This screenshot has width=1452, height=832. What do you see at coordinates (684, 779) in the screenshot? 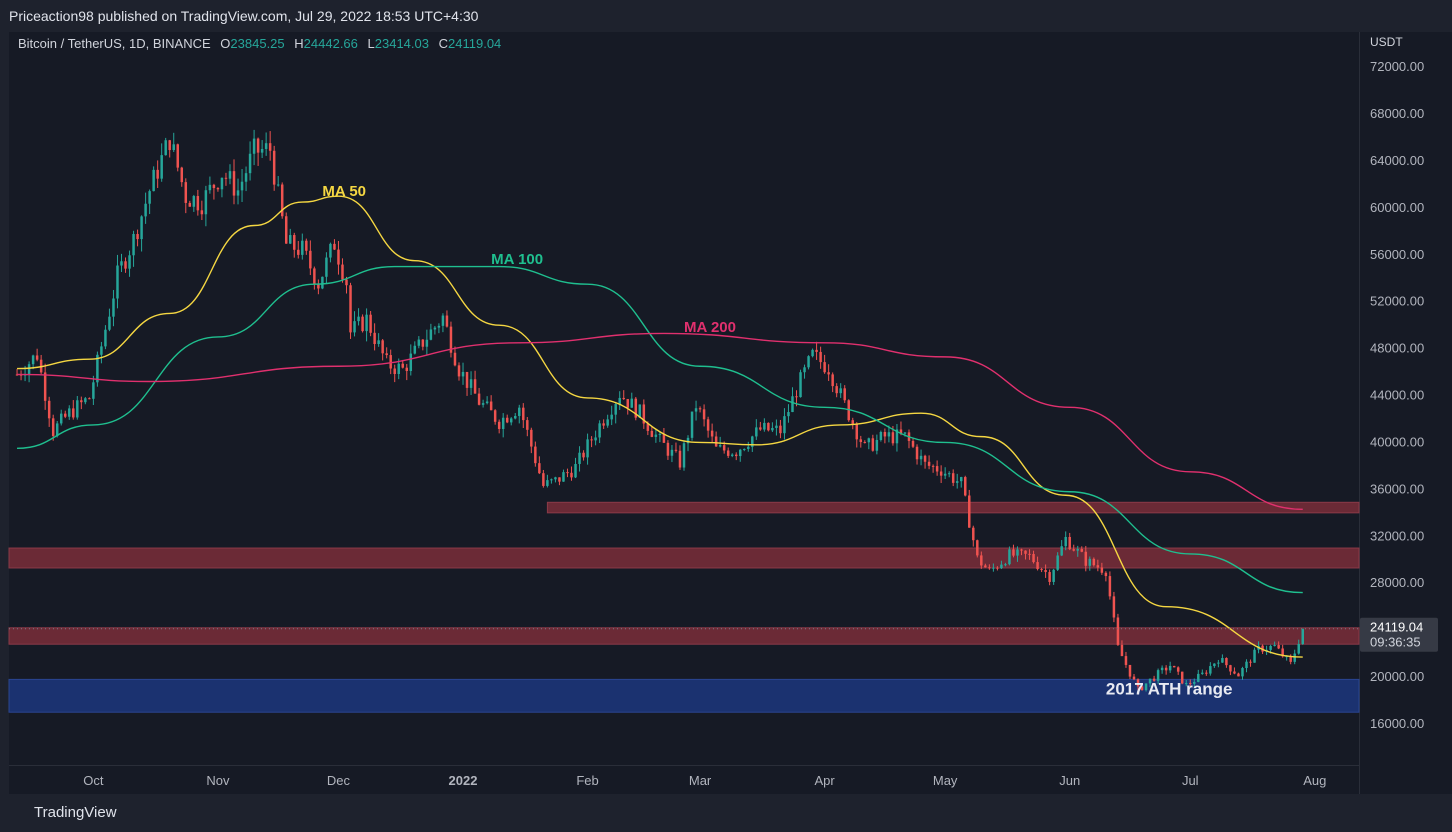
I see `time-axis` at bounding box center [684, 779].